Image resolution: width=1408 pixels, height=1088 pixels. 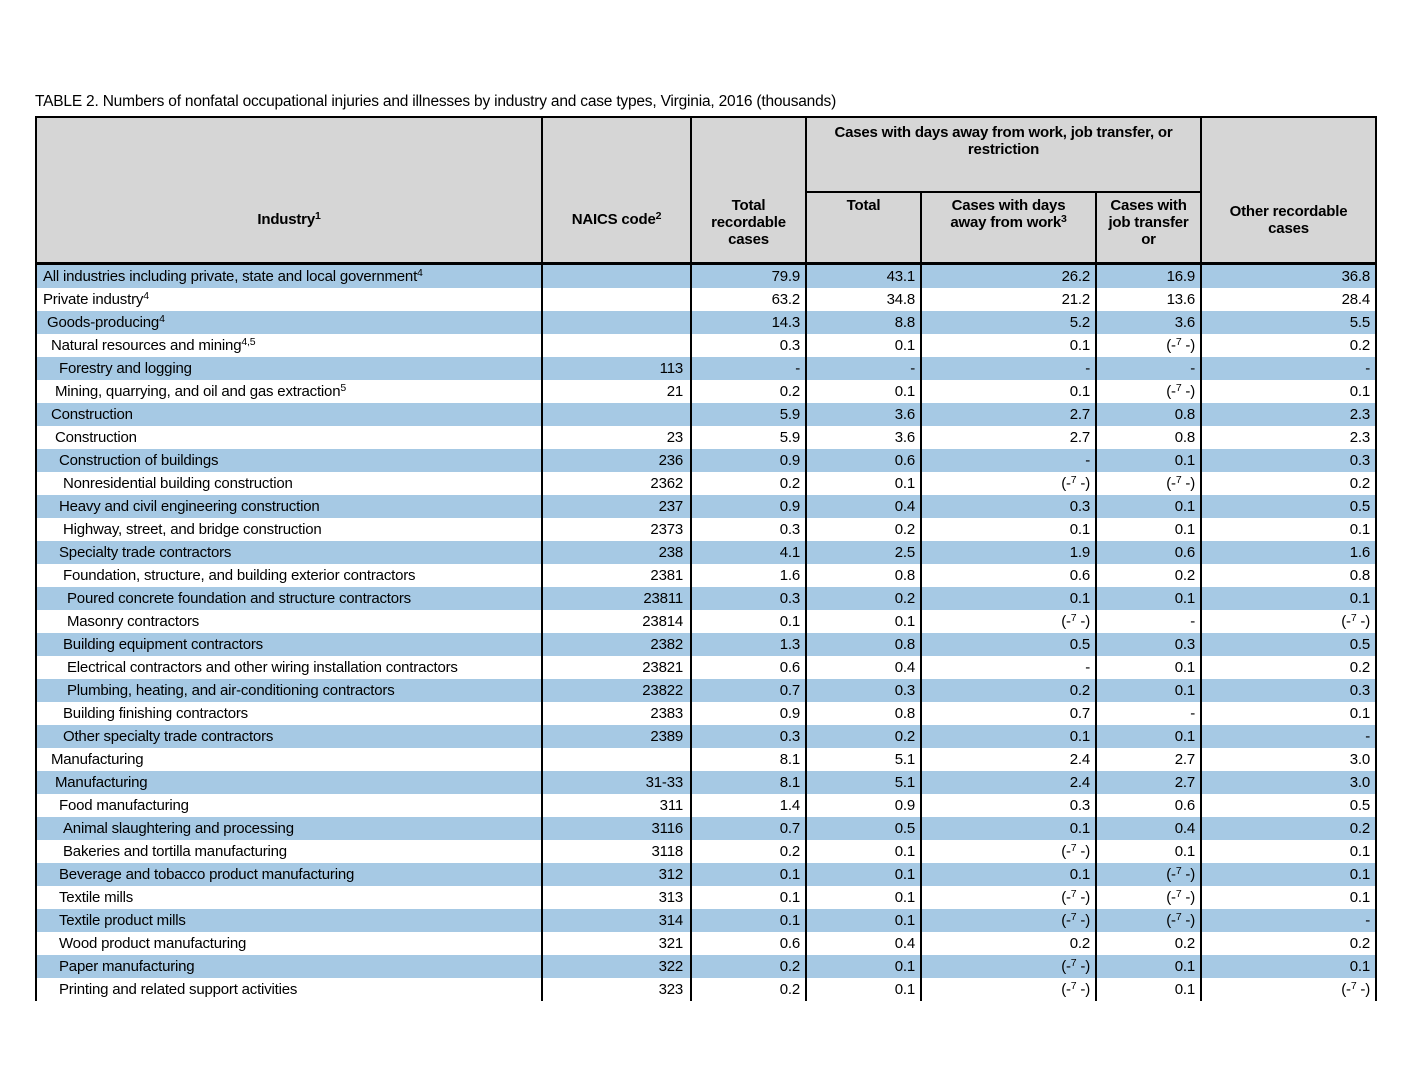 What do you see at coordinates (289, 483) in the screenshot?
I see `industry-cell: Nonresidential building construction` at bounding box center [289, 483].